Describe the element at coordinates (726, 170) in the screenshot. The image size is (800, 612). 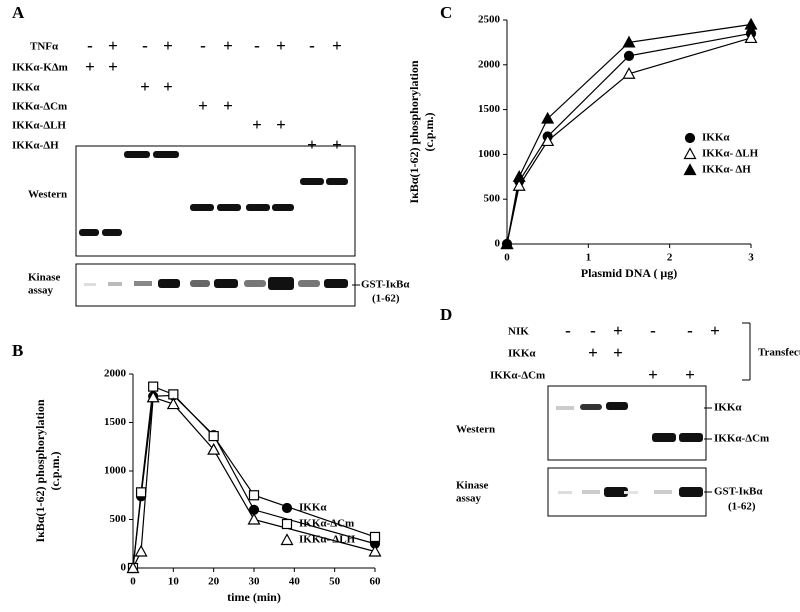
I see `legend-label: IKKα- ΔH` at that location.